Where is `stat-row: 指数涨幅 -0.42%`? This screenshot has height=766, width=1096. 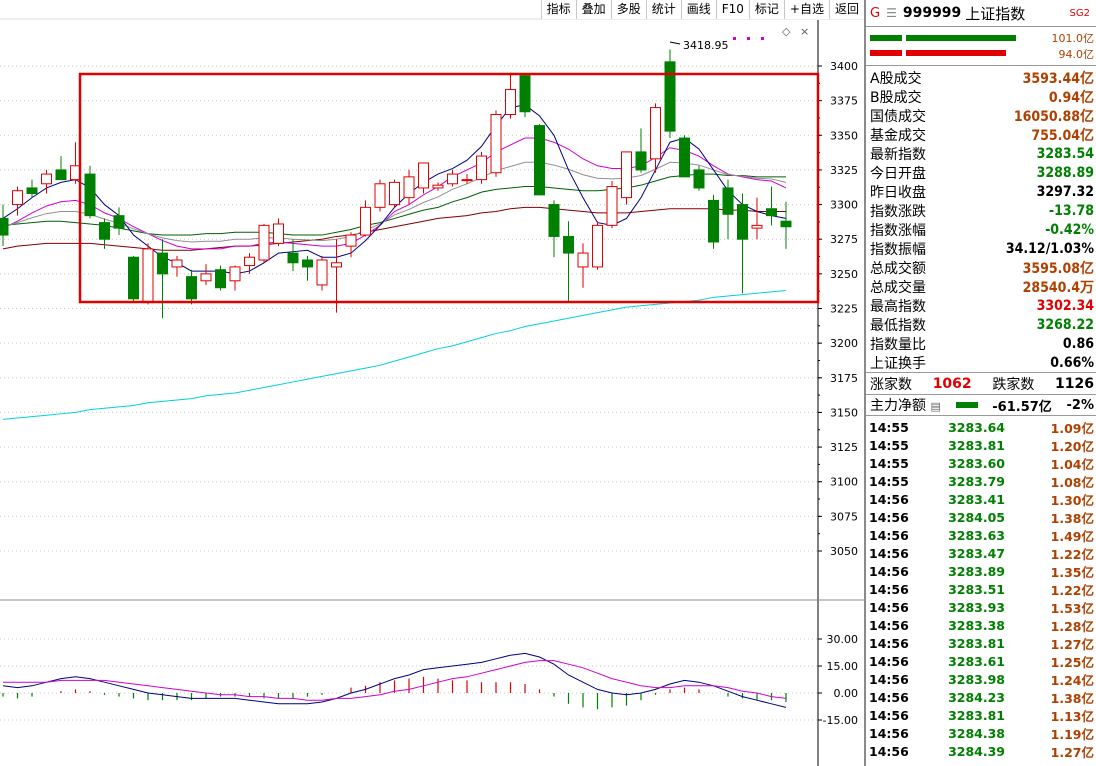 stat-row: 指数涨幅 -0.42% is located at coordinates (981, 229).